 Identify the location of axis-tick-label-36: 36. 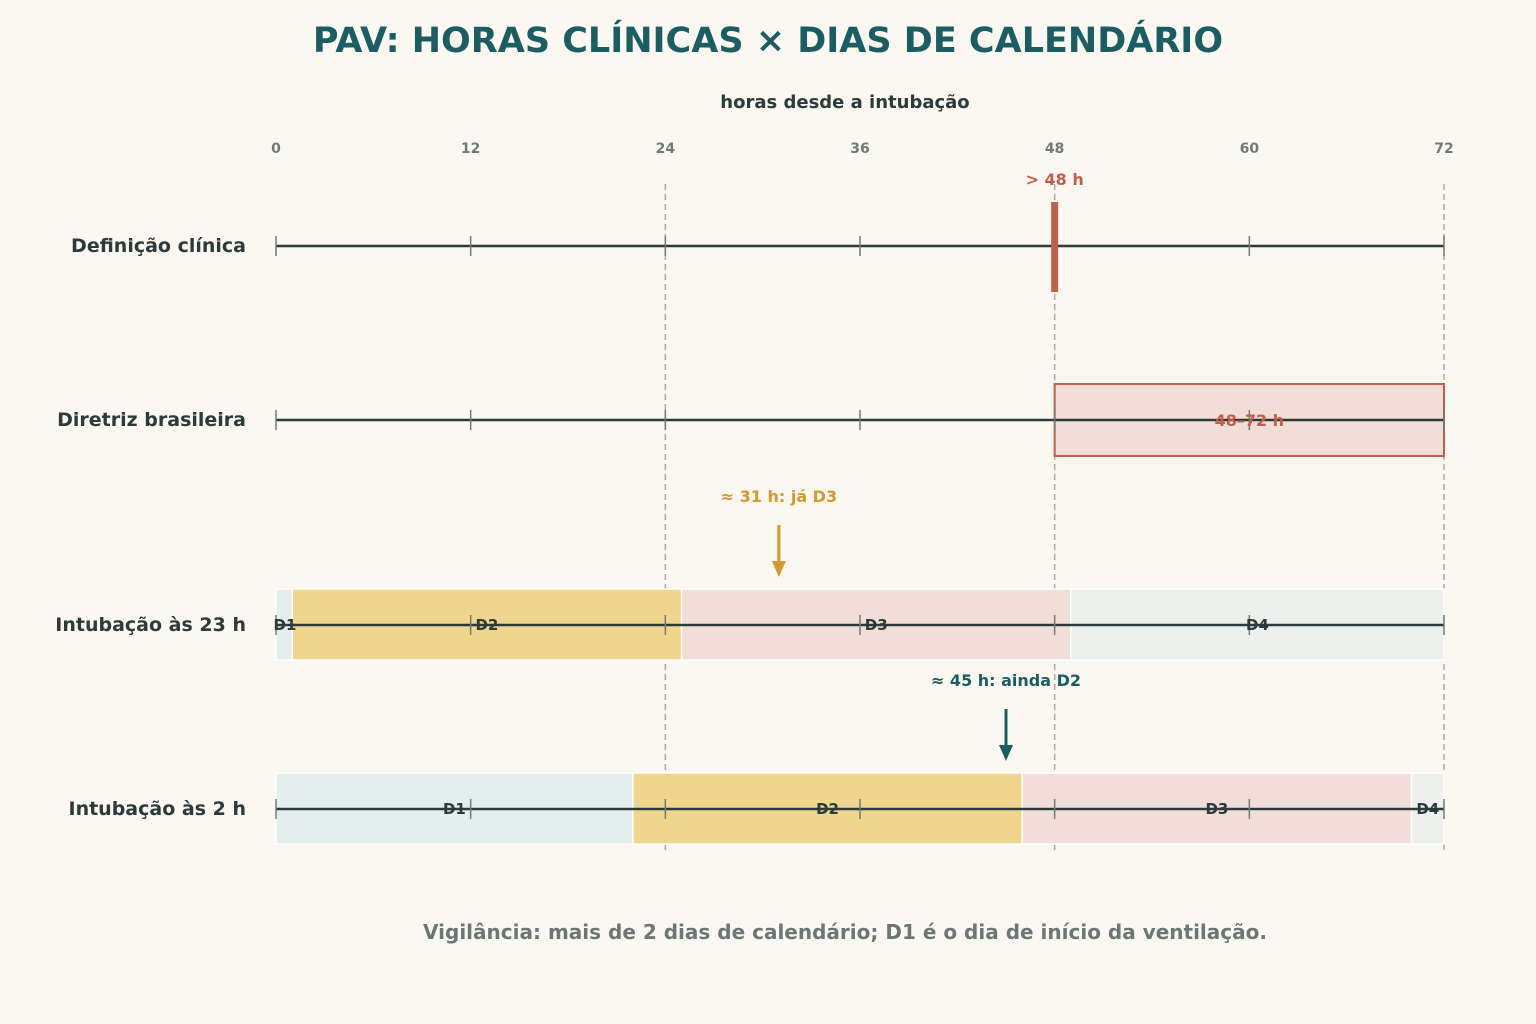
(859, 149).